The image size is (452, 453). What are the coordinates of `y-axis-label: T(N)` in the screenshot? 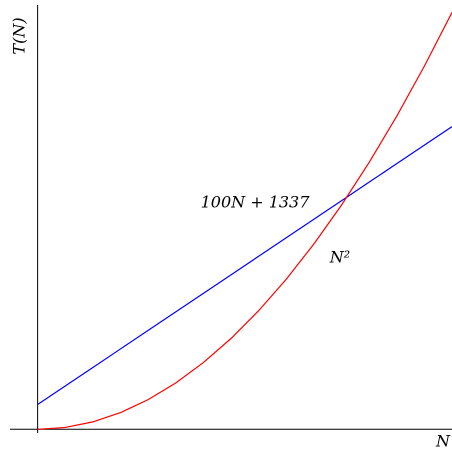 It's located at (19, 35).